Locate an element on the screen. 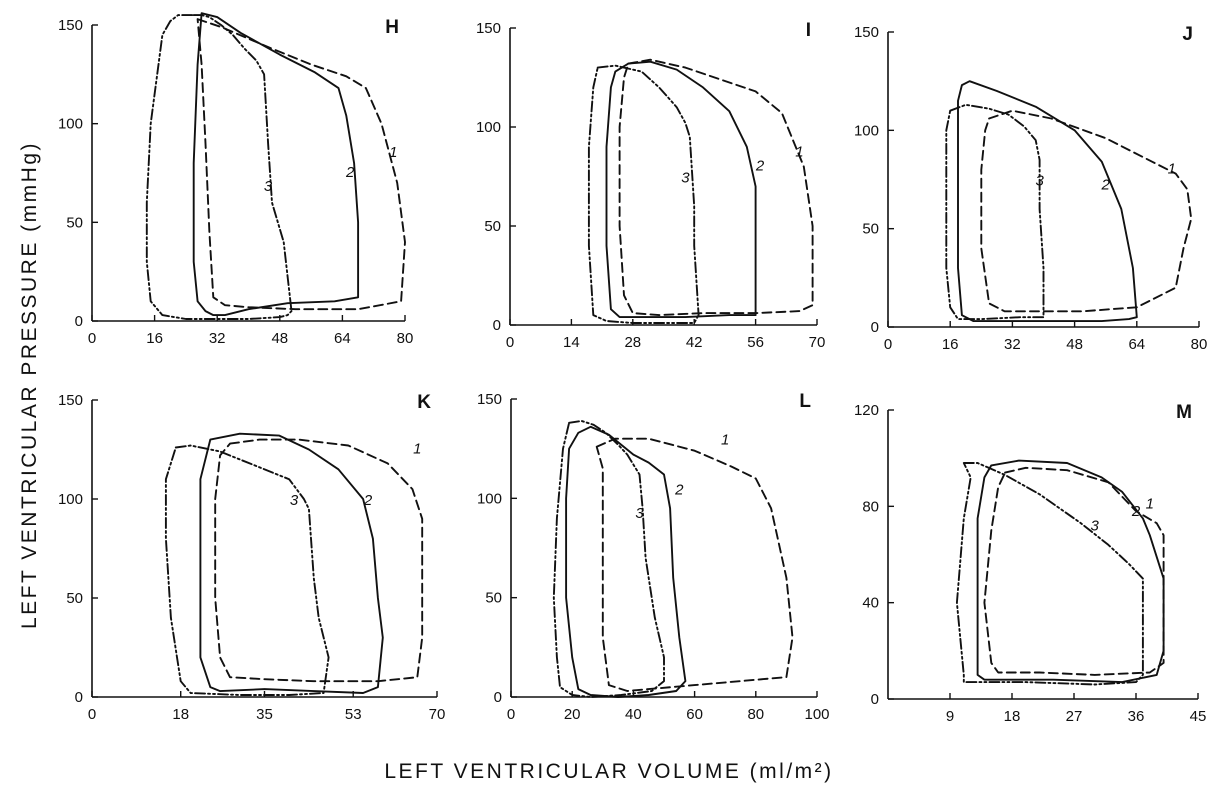  x-tick-label: 35 is located at coordinates (264, 714).